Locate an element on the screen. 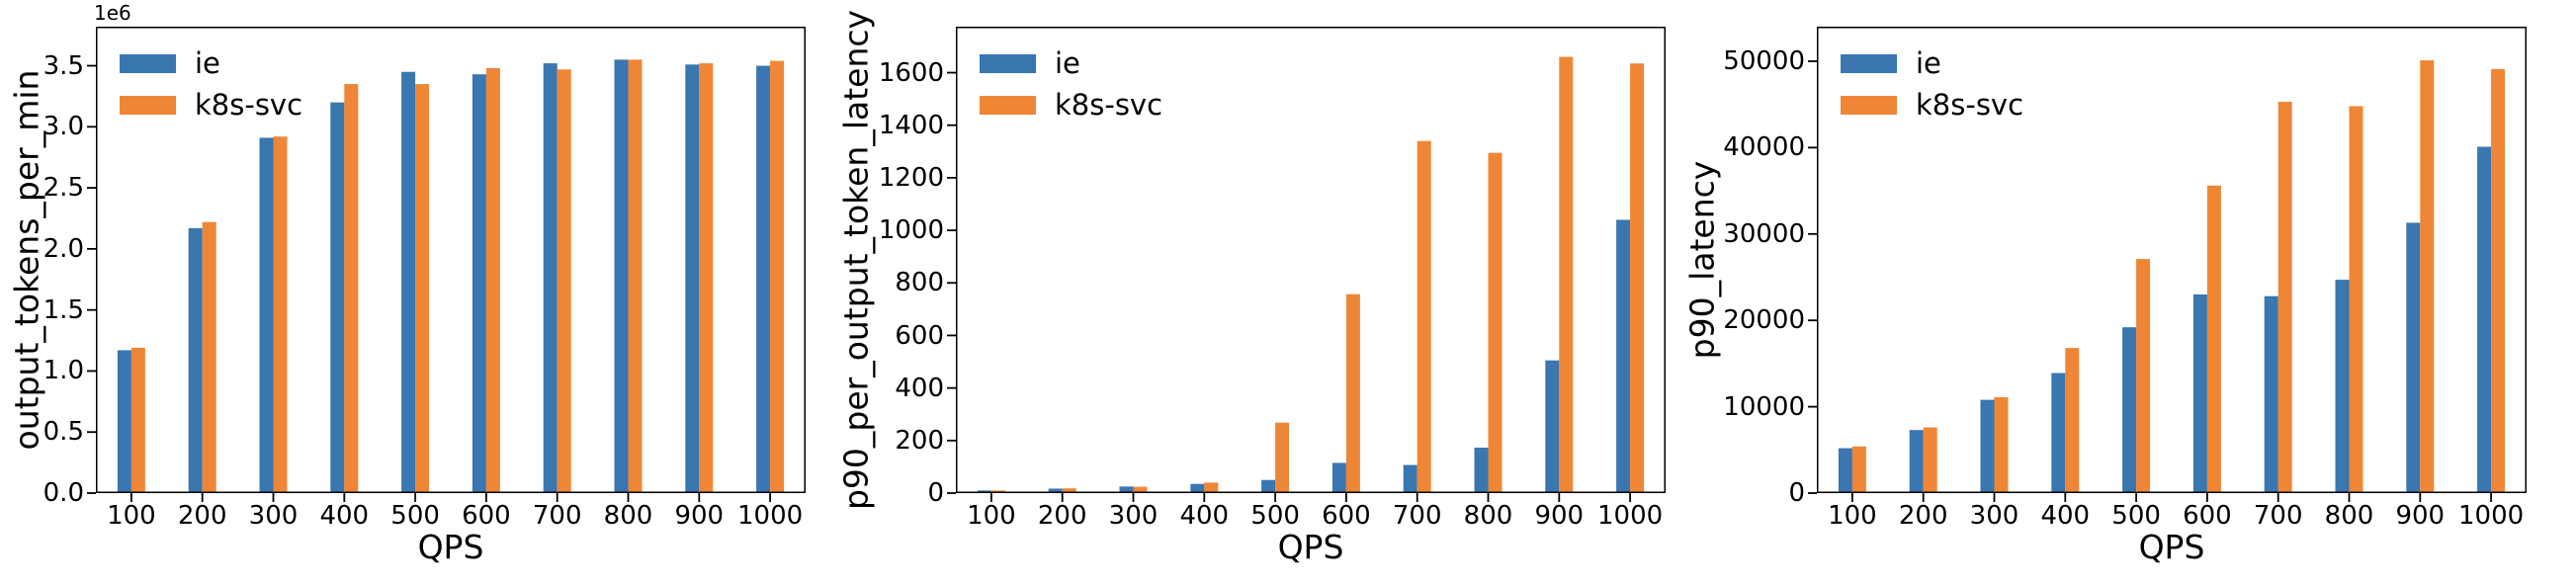  y-tick-label: 1000 is located at coordinates (911, 230).